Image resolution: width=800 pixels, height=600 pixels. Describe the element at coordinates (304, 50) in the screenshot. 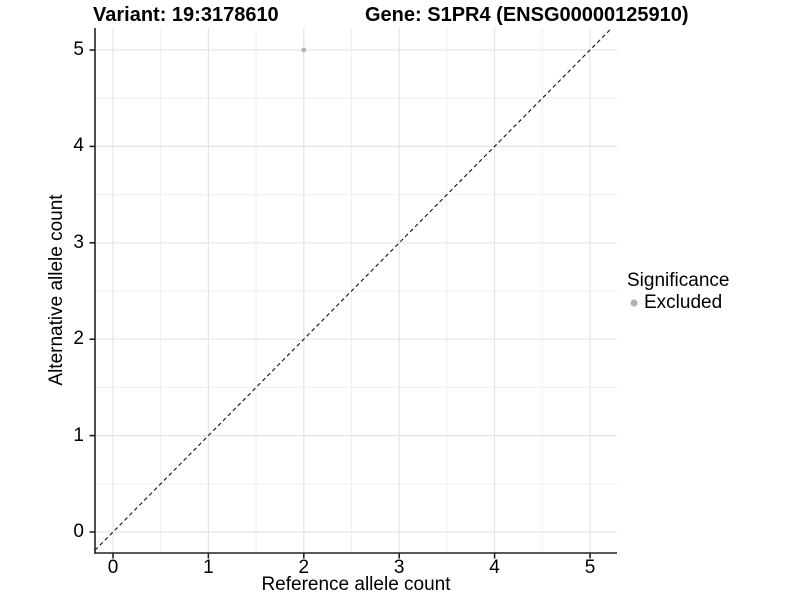

I see `data-point` at that location.